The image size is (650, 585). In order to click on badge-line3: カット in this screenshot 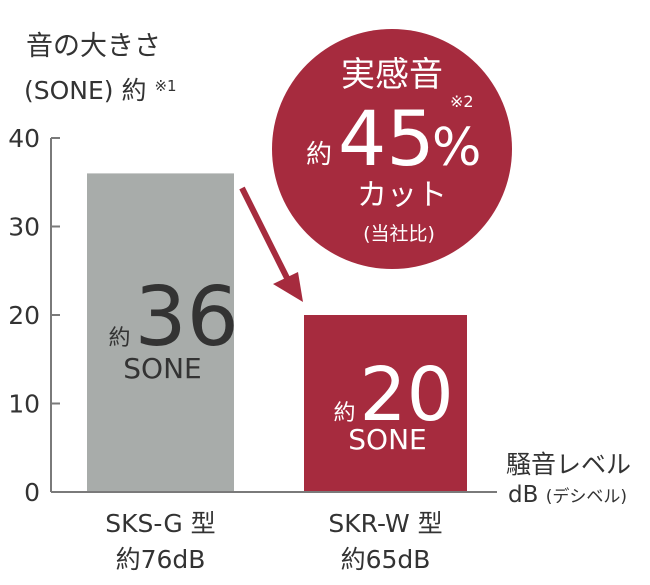, I will do `click(402, 195)`.